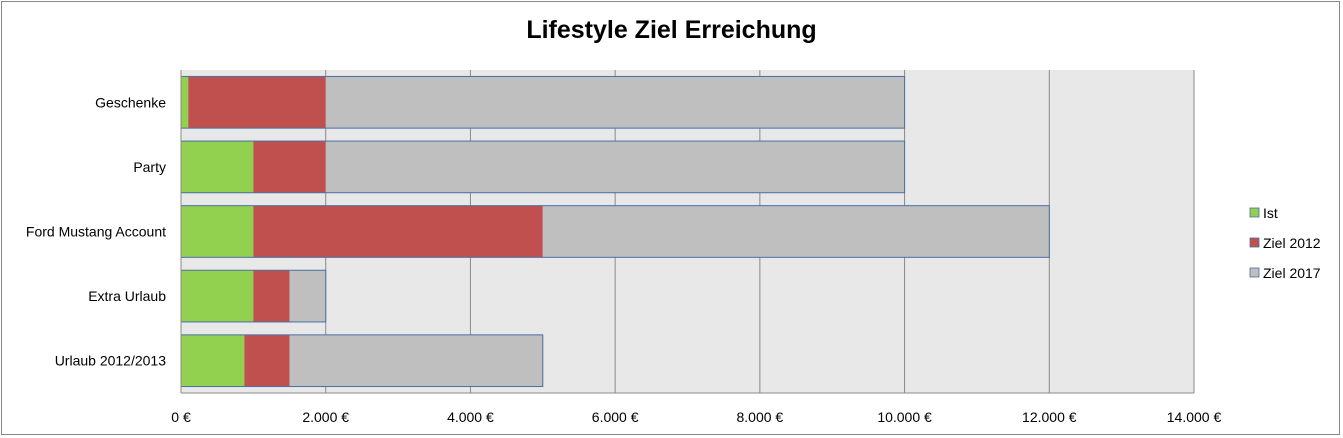 The height and width of the screenshot is (438, 1343). I want to click on legend-label: Ziel 2017, so click(1292, 273).